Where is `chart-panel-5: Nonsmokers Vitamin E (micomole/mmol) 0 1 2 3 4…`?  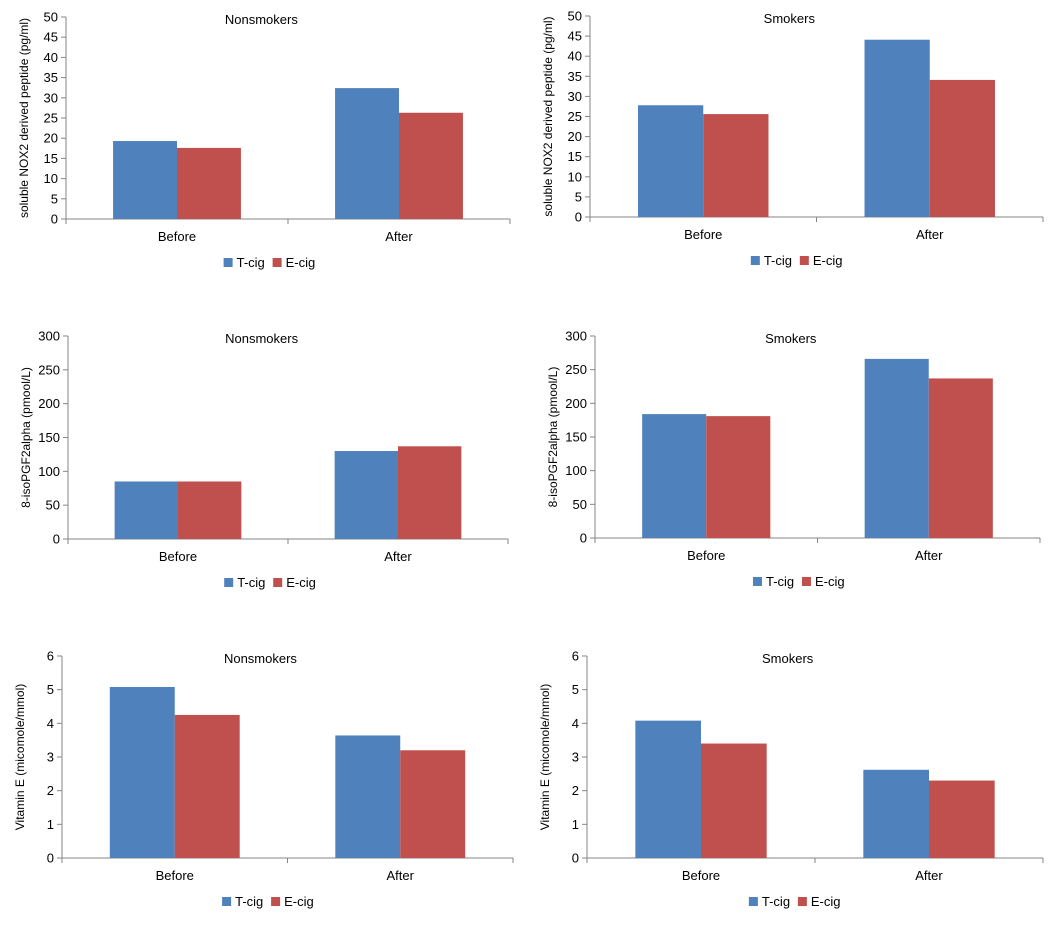 chart-panel-5: Nonsmokers Vitamin E (micomole/mmol) 0 1 2 3 4… is located at coordinates (263, 779).